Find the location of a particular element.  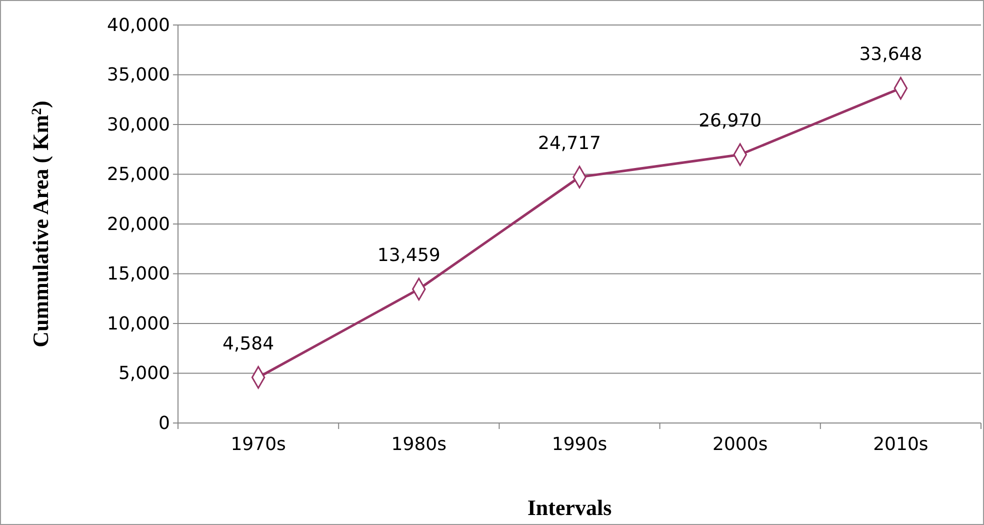

y-tick-label: 0 is located at coordinates (164, 423).